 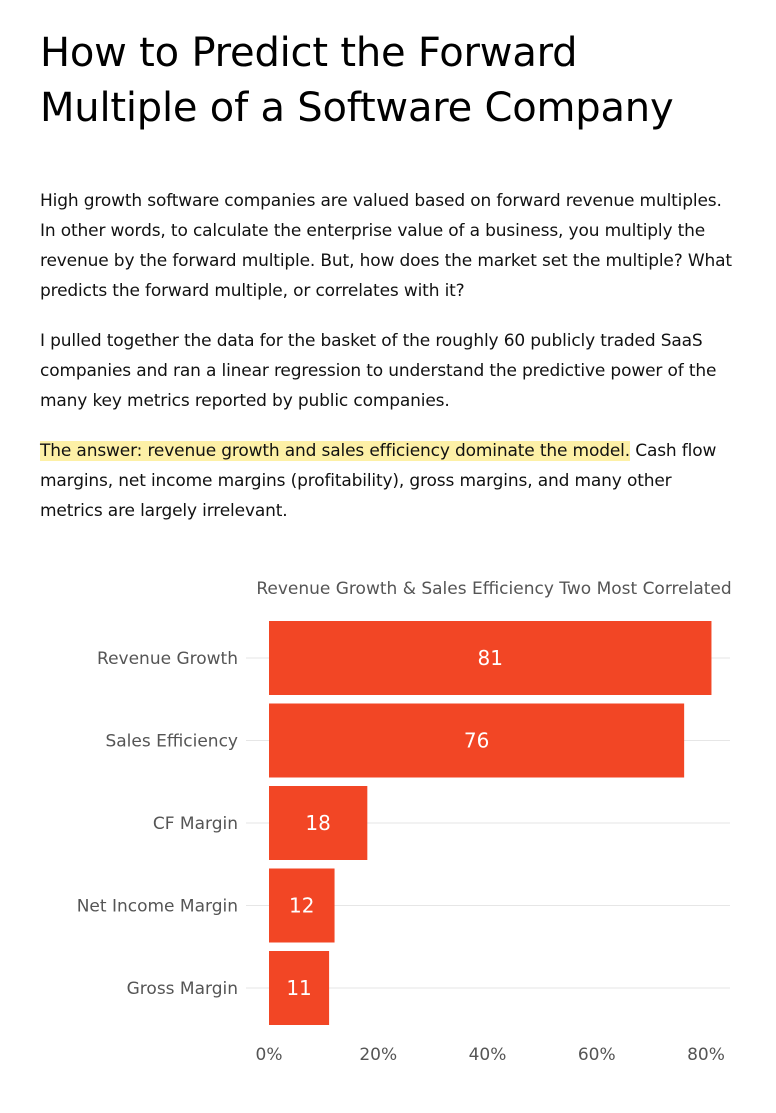 I want to click on chart-x-axis: 0% 20% 40% 60% 80%, so click(x=490, y=1055).